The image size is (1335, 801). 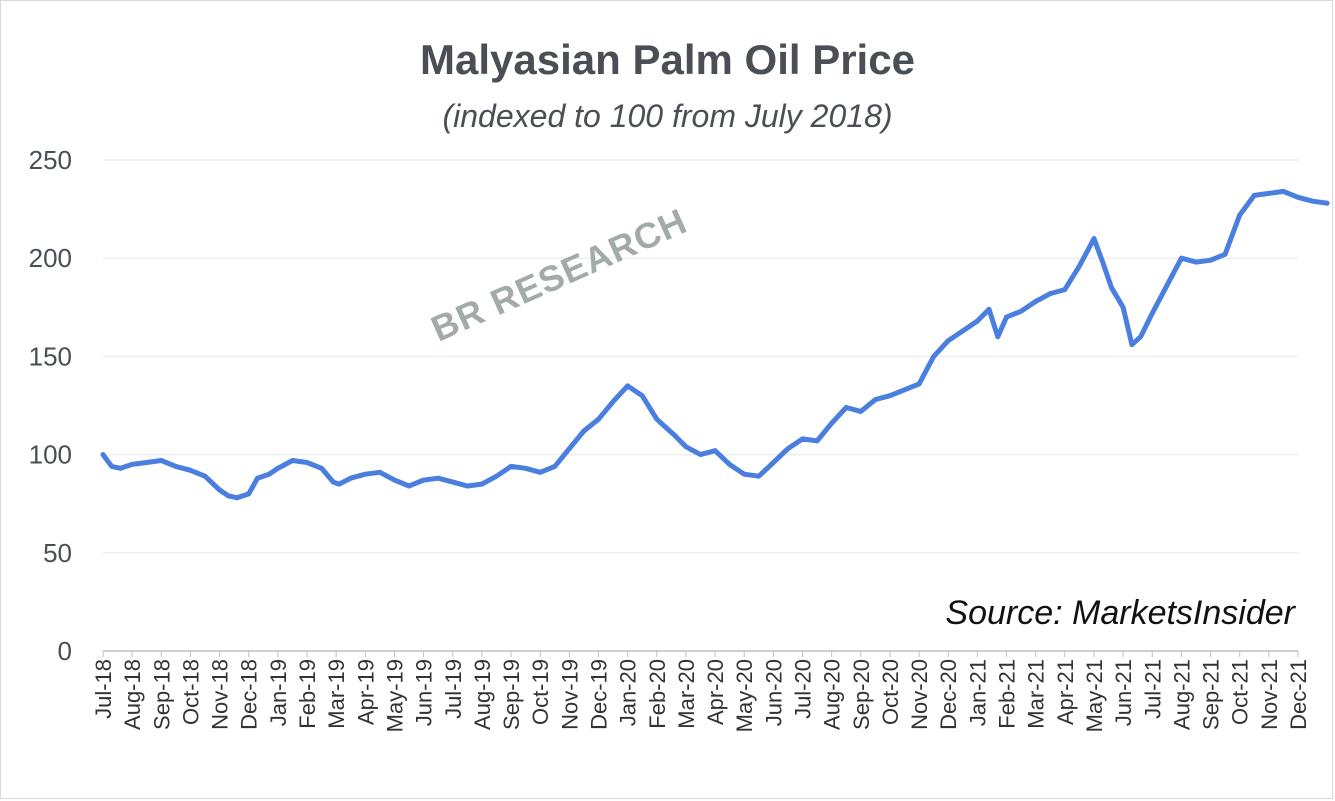 What do you see at coordinates (365, 692) in the screenshot?
I see `x-tick-label: Apr-19` at bounding box center [365, 692].